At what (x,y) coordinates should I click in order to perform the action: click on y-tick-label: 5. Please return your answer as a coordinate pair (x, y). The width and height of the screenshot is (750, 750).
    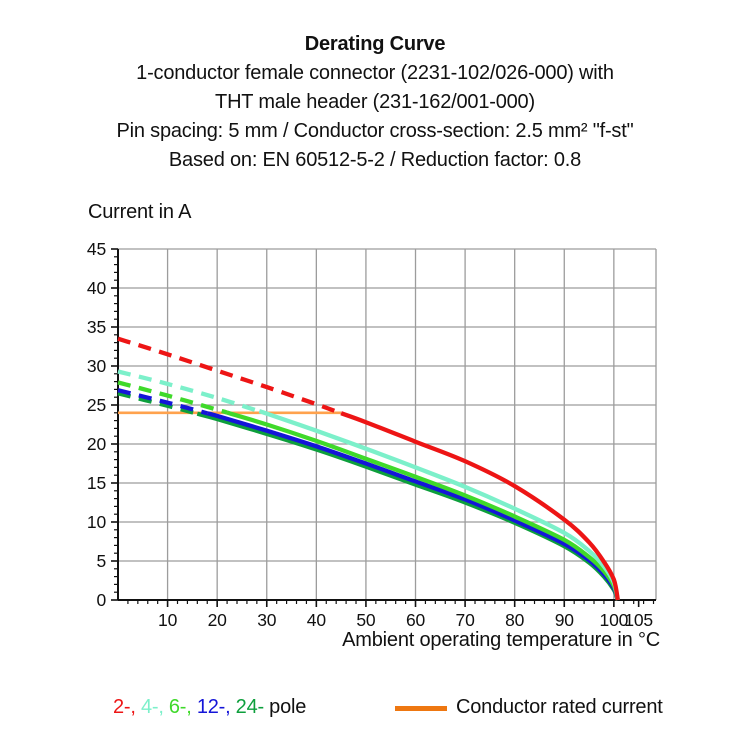
    Looking at the image, I should click on (101, 561).